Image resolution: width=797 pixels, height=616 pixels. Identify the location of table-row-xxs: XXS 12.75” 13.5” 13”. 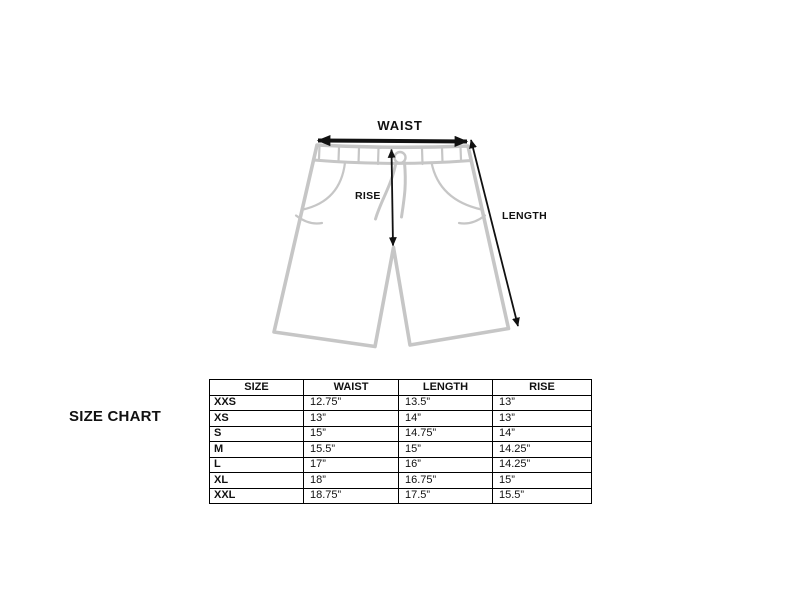
(400, 402).